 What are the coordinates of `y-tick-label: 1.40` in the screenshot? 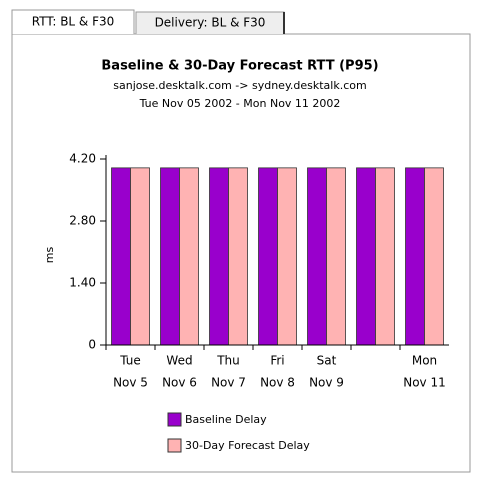 It's located at (82, 283).